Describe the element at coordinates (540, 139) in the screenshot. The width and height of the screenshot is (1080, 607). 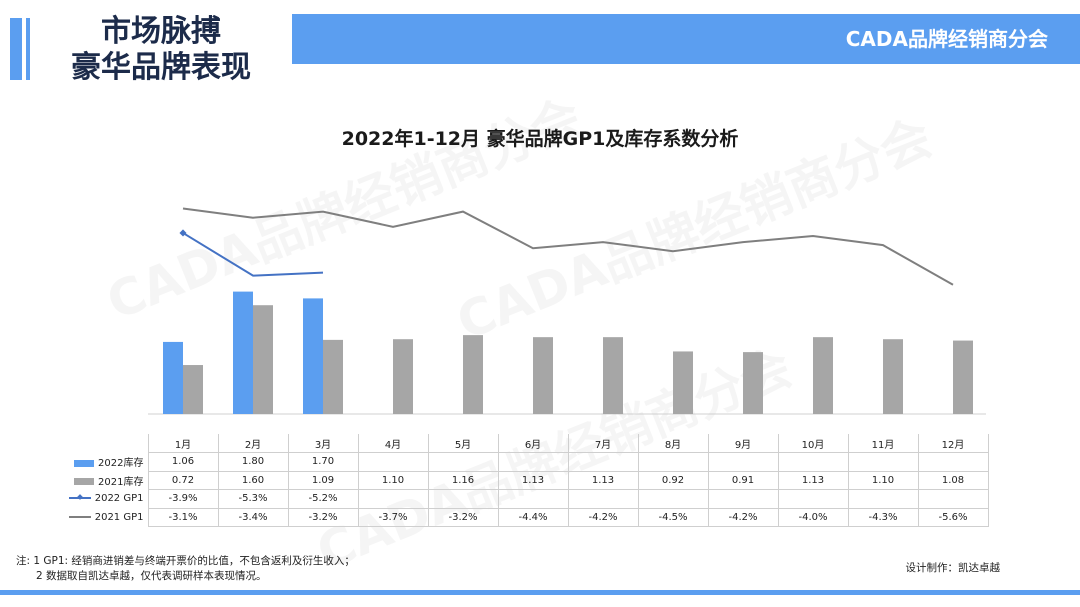
I see `chart-title: 2022年1-12月 豪华品牌GP1及库存系数分析` at that location.